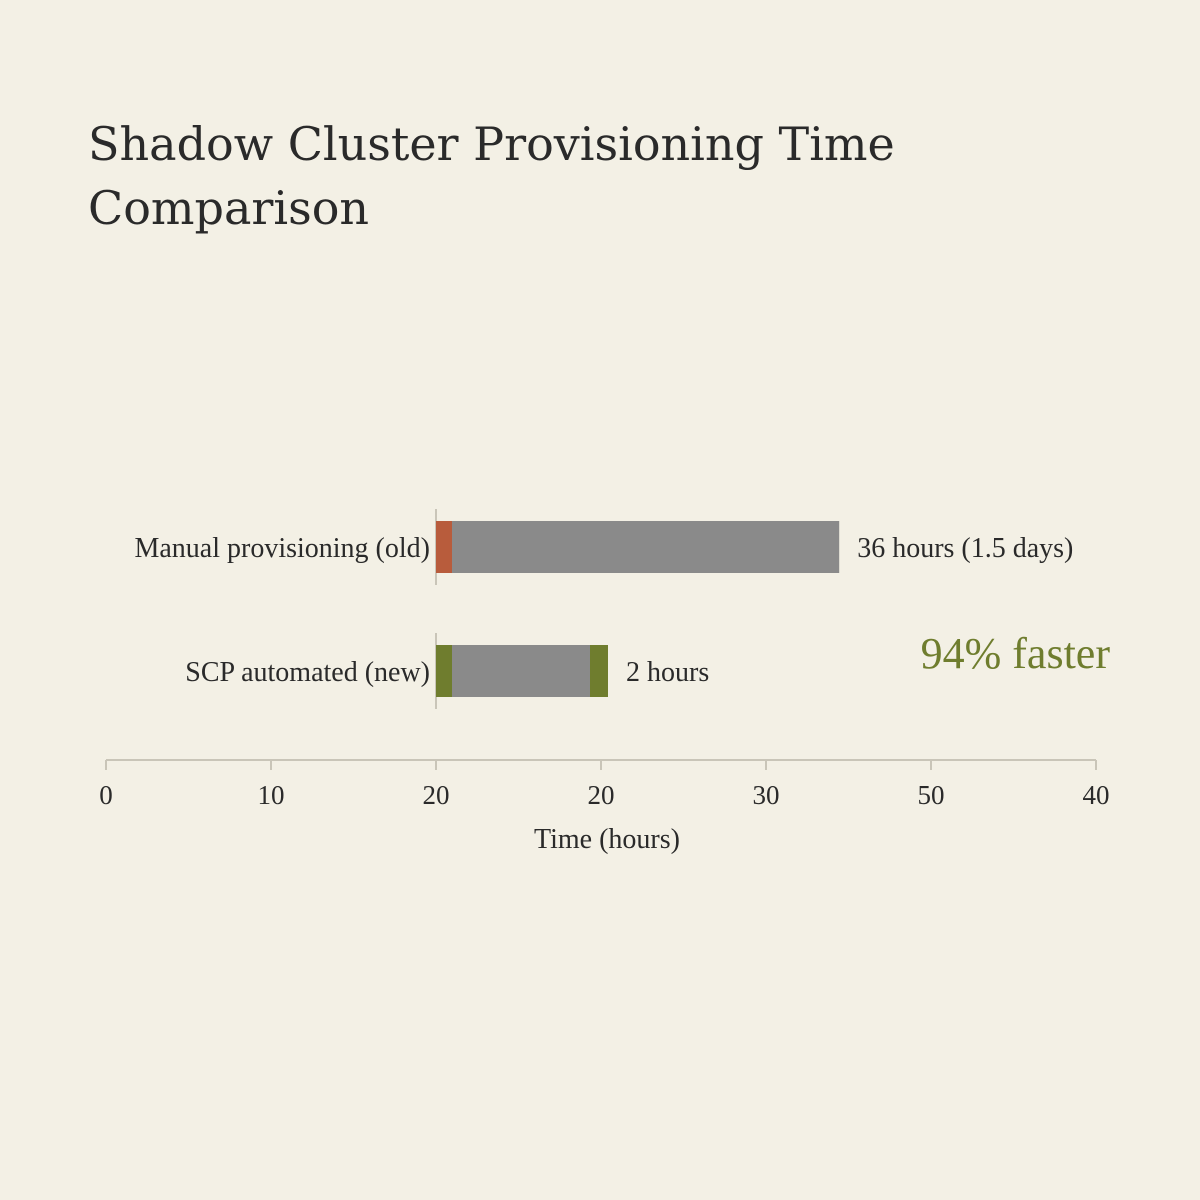 This screenshot has width=1200, height=1200. I want to click on category-label: Manual provisioning (old), so click(282, 548).